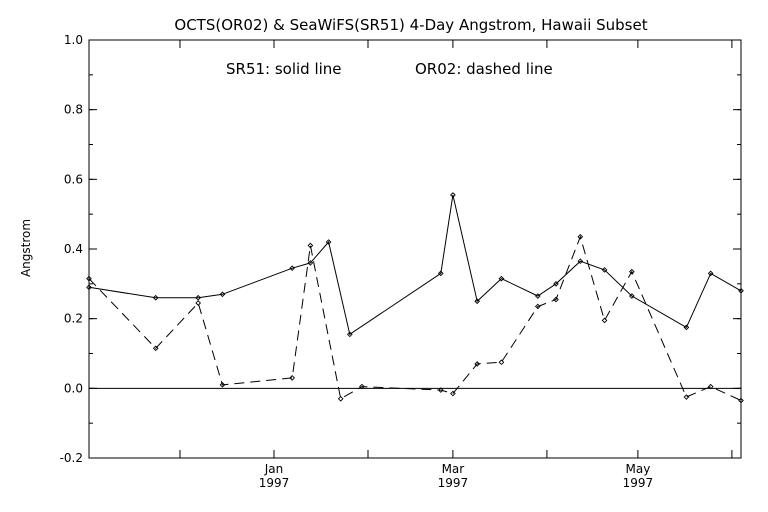  I want to click on x-tick-label: Mar, so click(453, 469).